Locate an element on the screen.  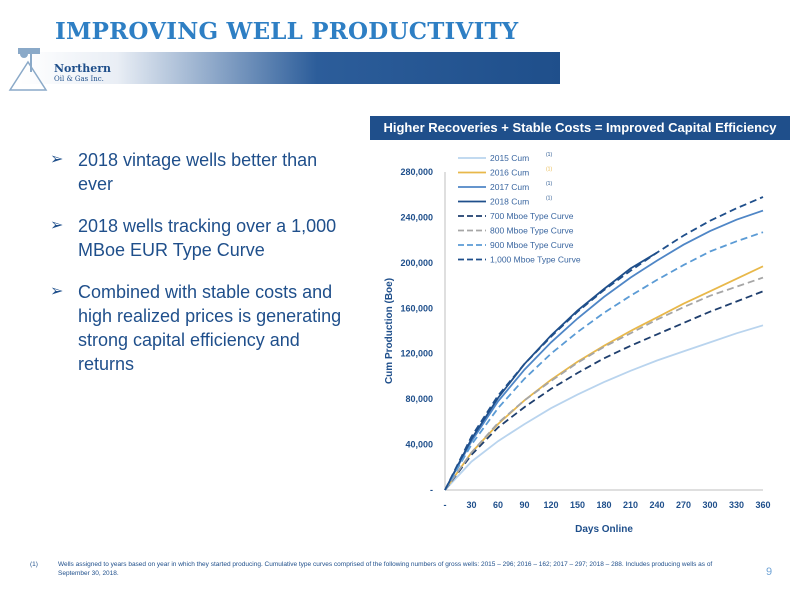
footnote-number: (1) is located at coordinates (34, 564).